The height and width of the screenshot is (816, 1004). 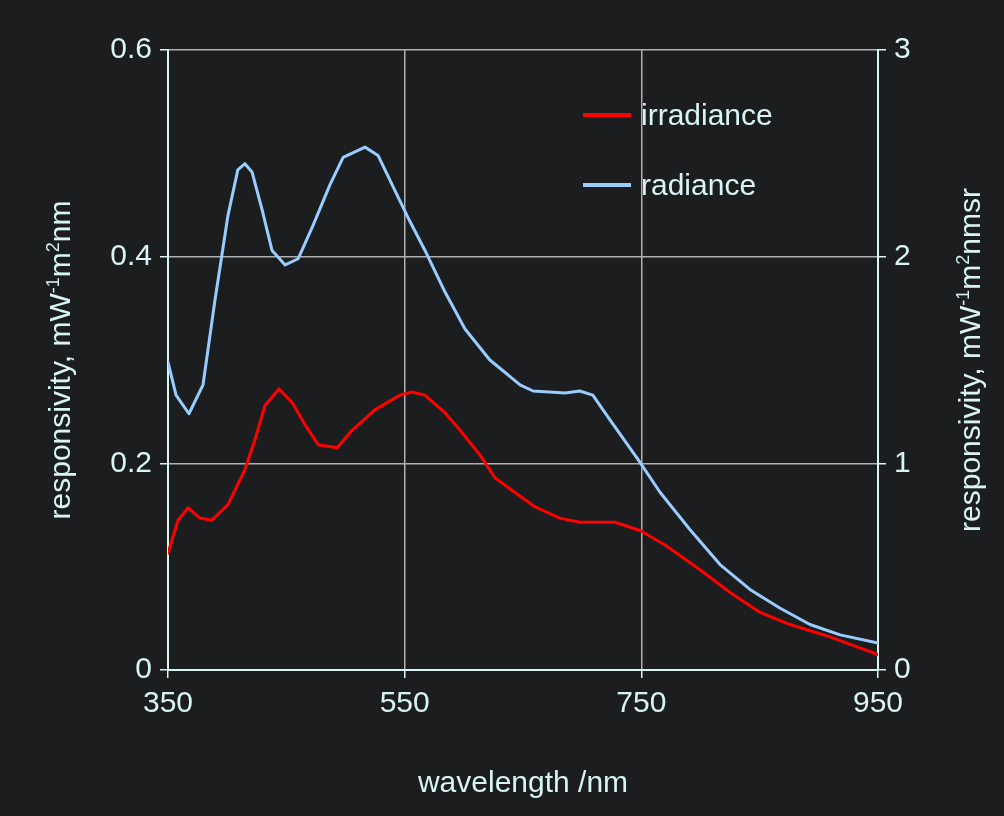 What do you see at coordinates (523, 782) in the screenshot?
I see `x-axis-title: wavelength /nm` at bounding box center [523, 782].